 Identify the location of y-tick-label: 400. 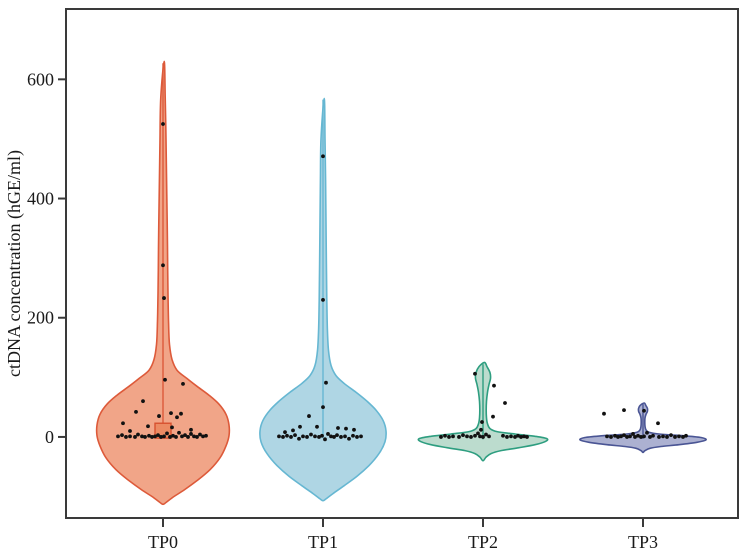
(40, 199).